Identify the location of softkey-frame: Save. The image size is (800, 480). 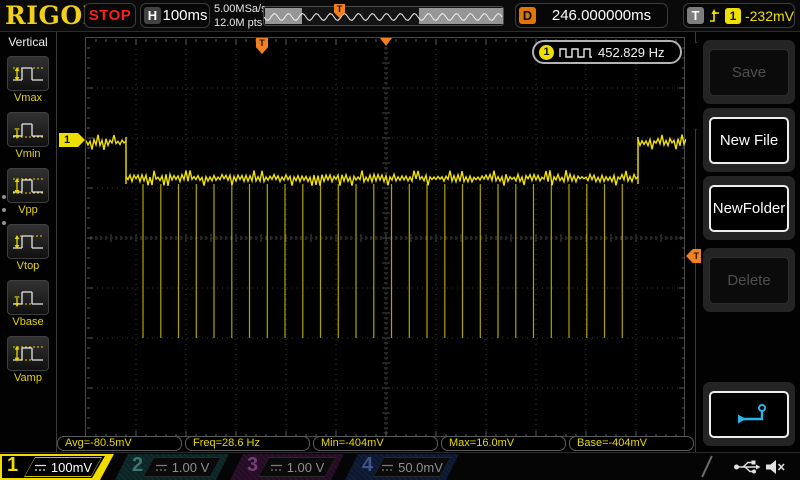
(749, 72).